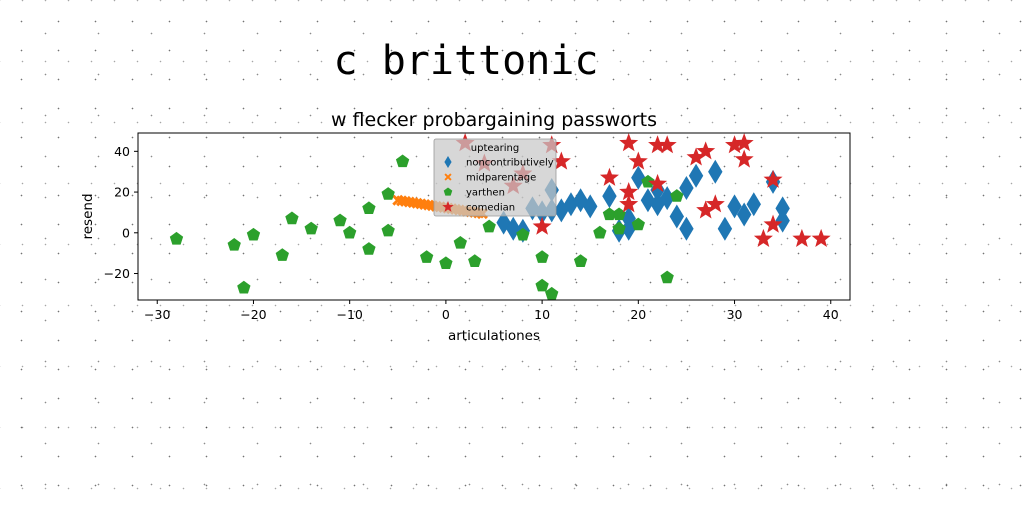  I want to click on y-tick-label: 40, so click(122, 151).